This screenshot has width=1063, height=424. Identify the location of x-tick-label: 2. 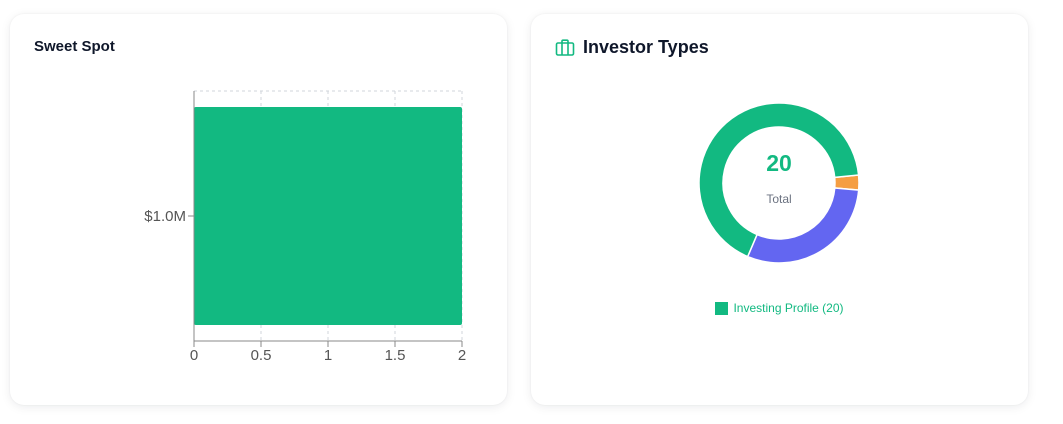
(462, 355).